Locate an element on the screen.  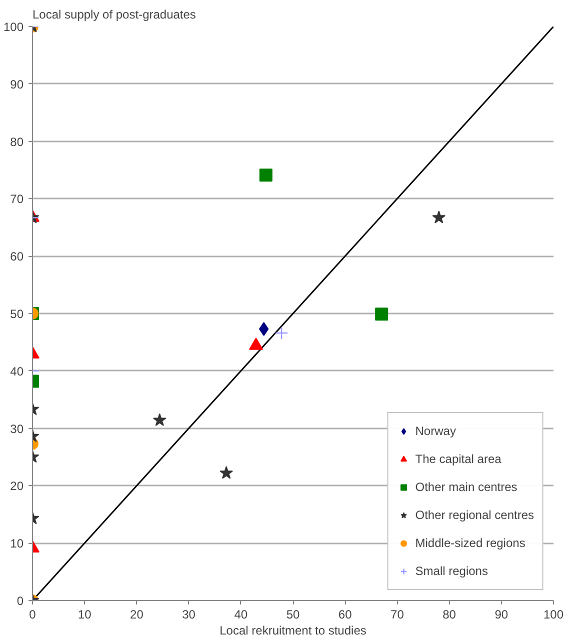
x-tick-label: 50 is located at coordinates (293, 615).